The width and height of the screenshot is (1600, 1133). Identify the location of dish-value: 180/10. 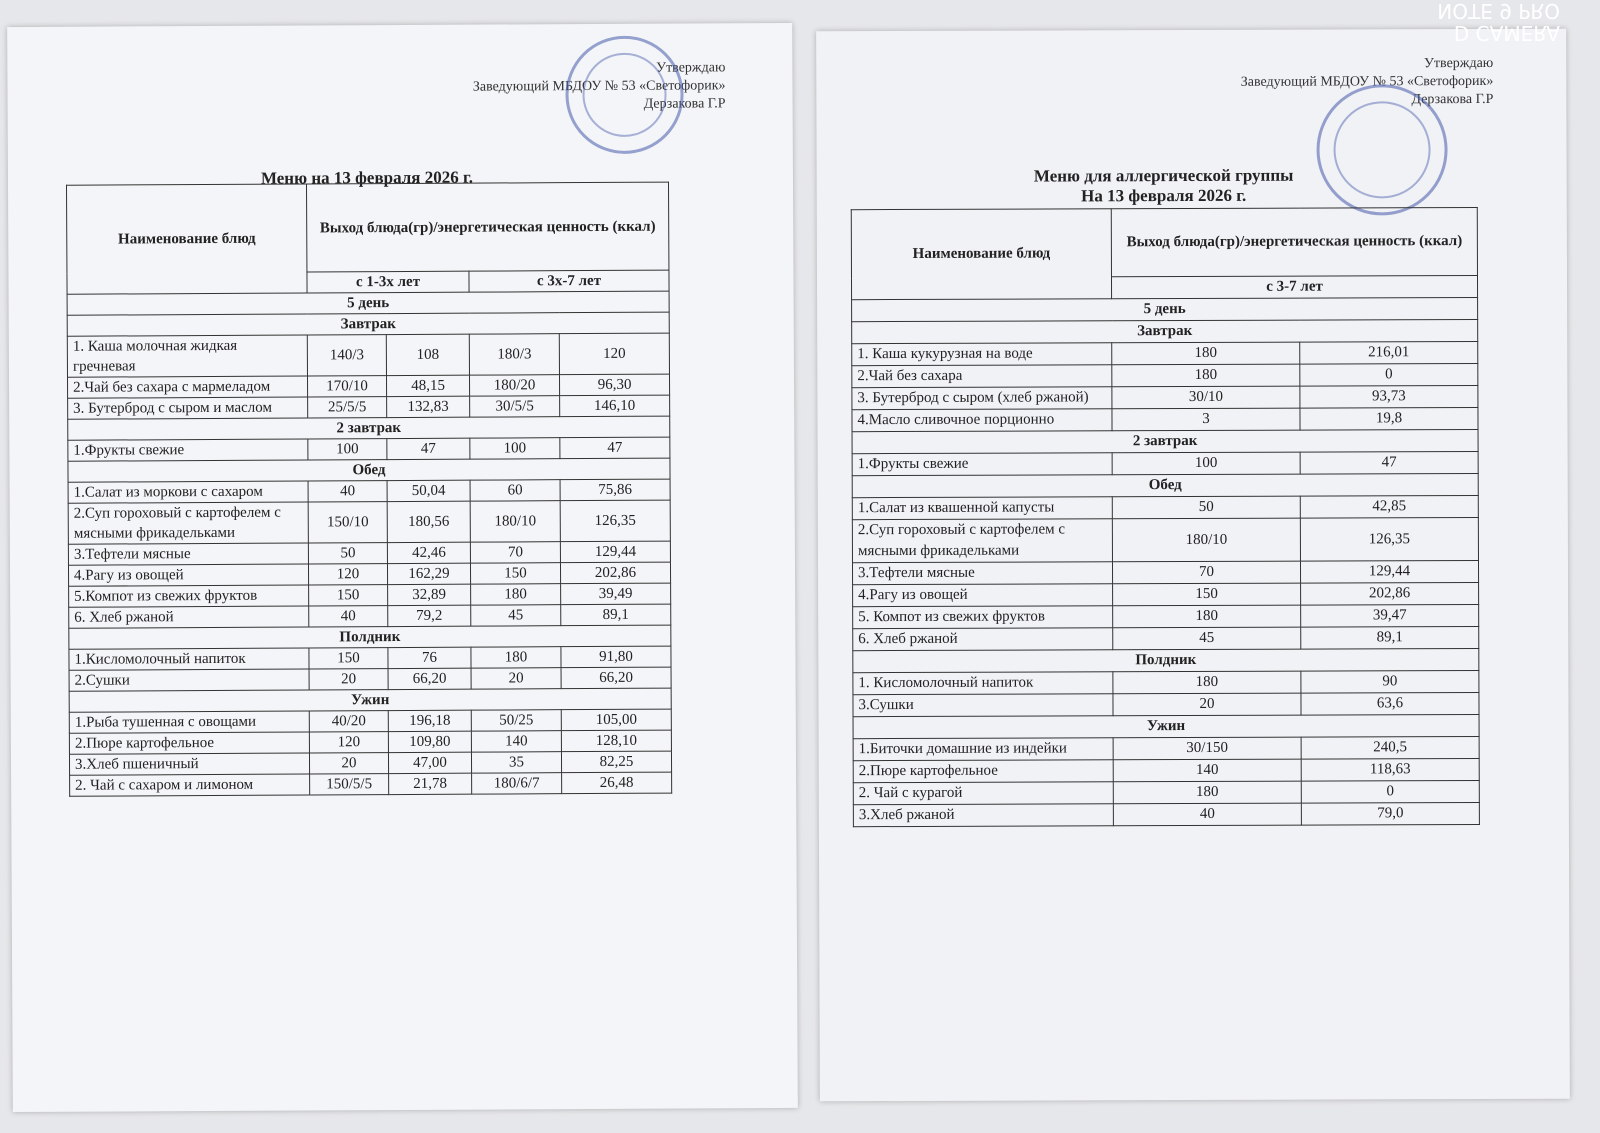
(1206, 540).